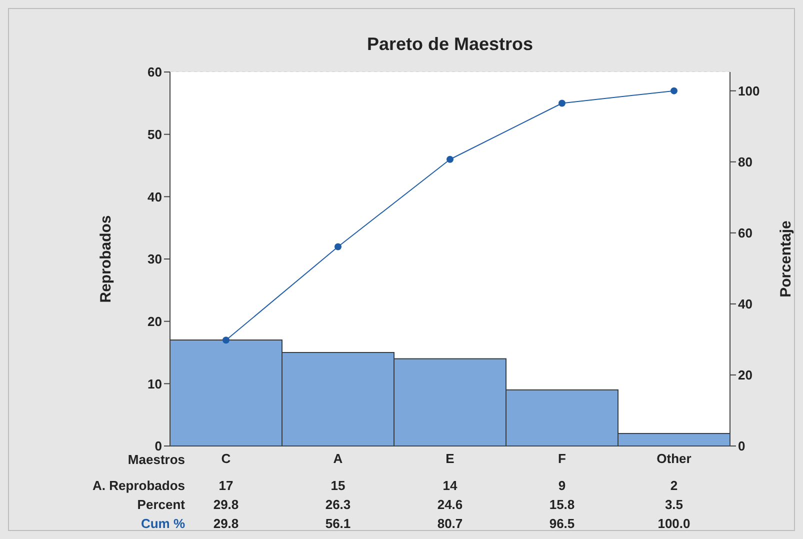  Describe the element at coordinates (745, 375) in the screenshot. I see `y2-tick-label: 20` at that location.